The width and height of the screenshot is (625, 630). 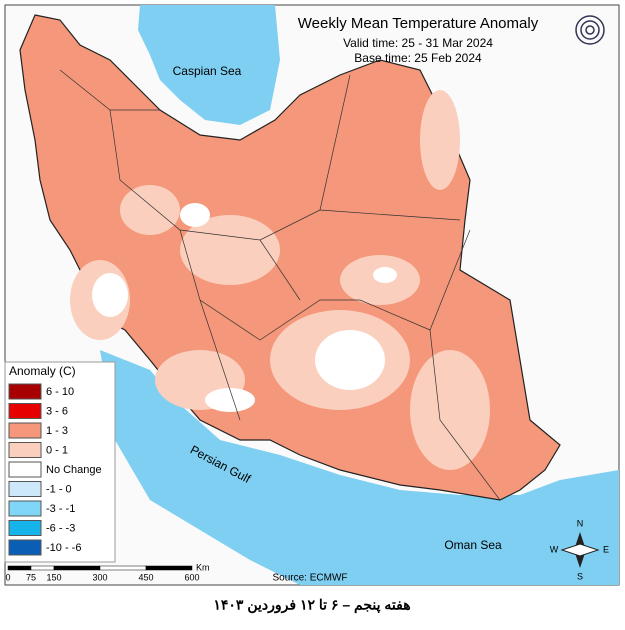 I want to click on compass: N S E W, so click(x=579, y=549).